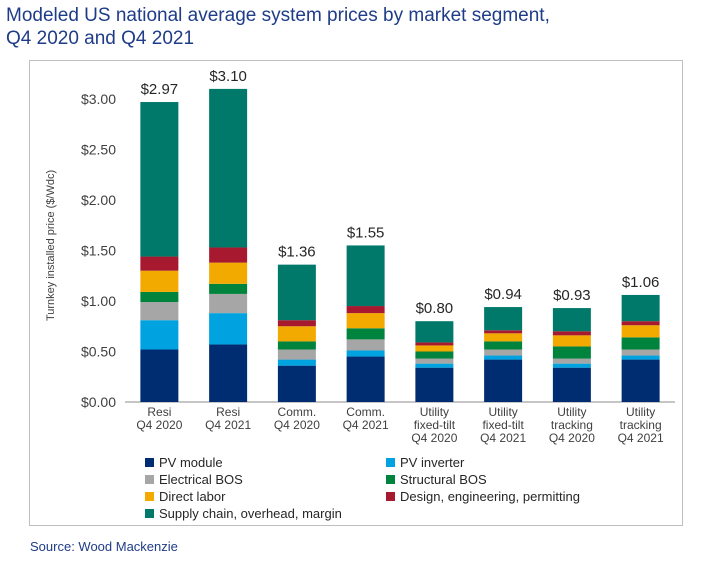 Image resolution: width=707 pixels, height=564 pixels. Describe the element at coordinates (104, 546) in the screenshot. I see `source-note: Source: Wood Mackenzie` at that location.